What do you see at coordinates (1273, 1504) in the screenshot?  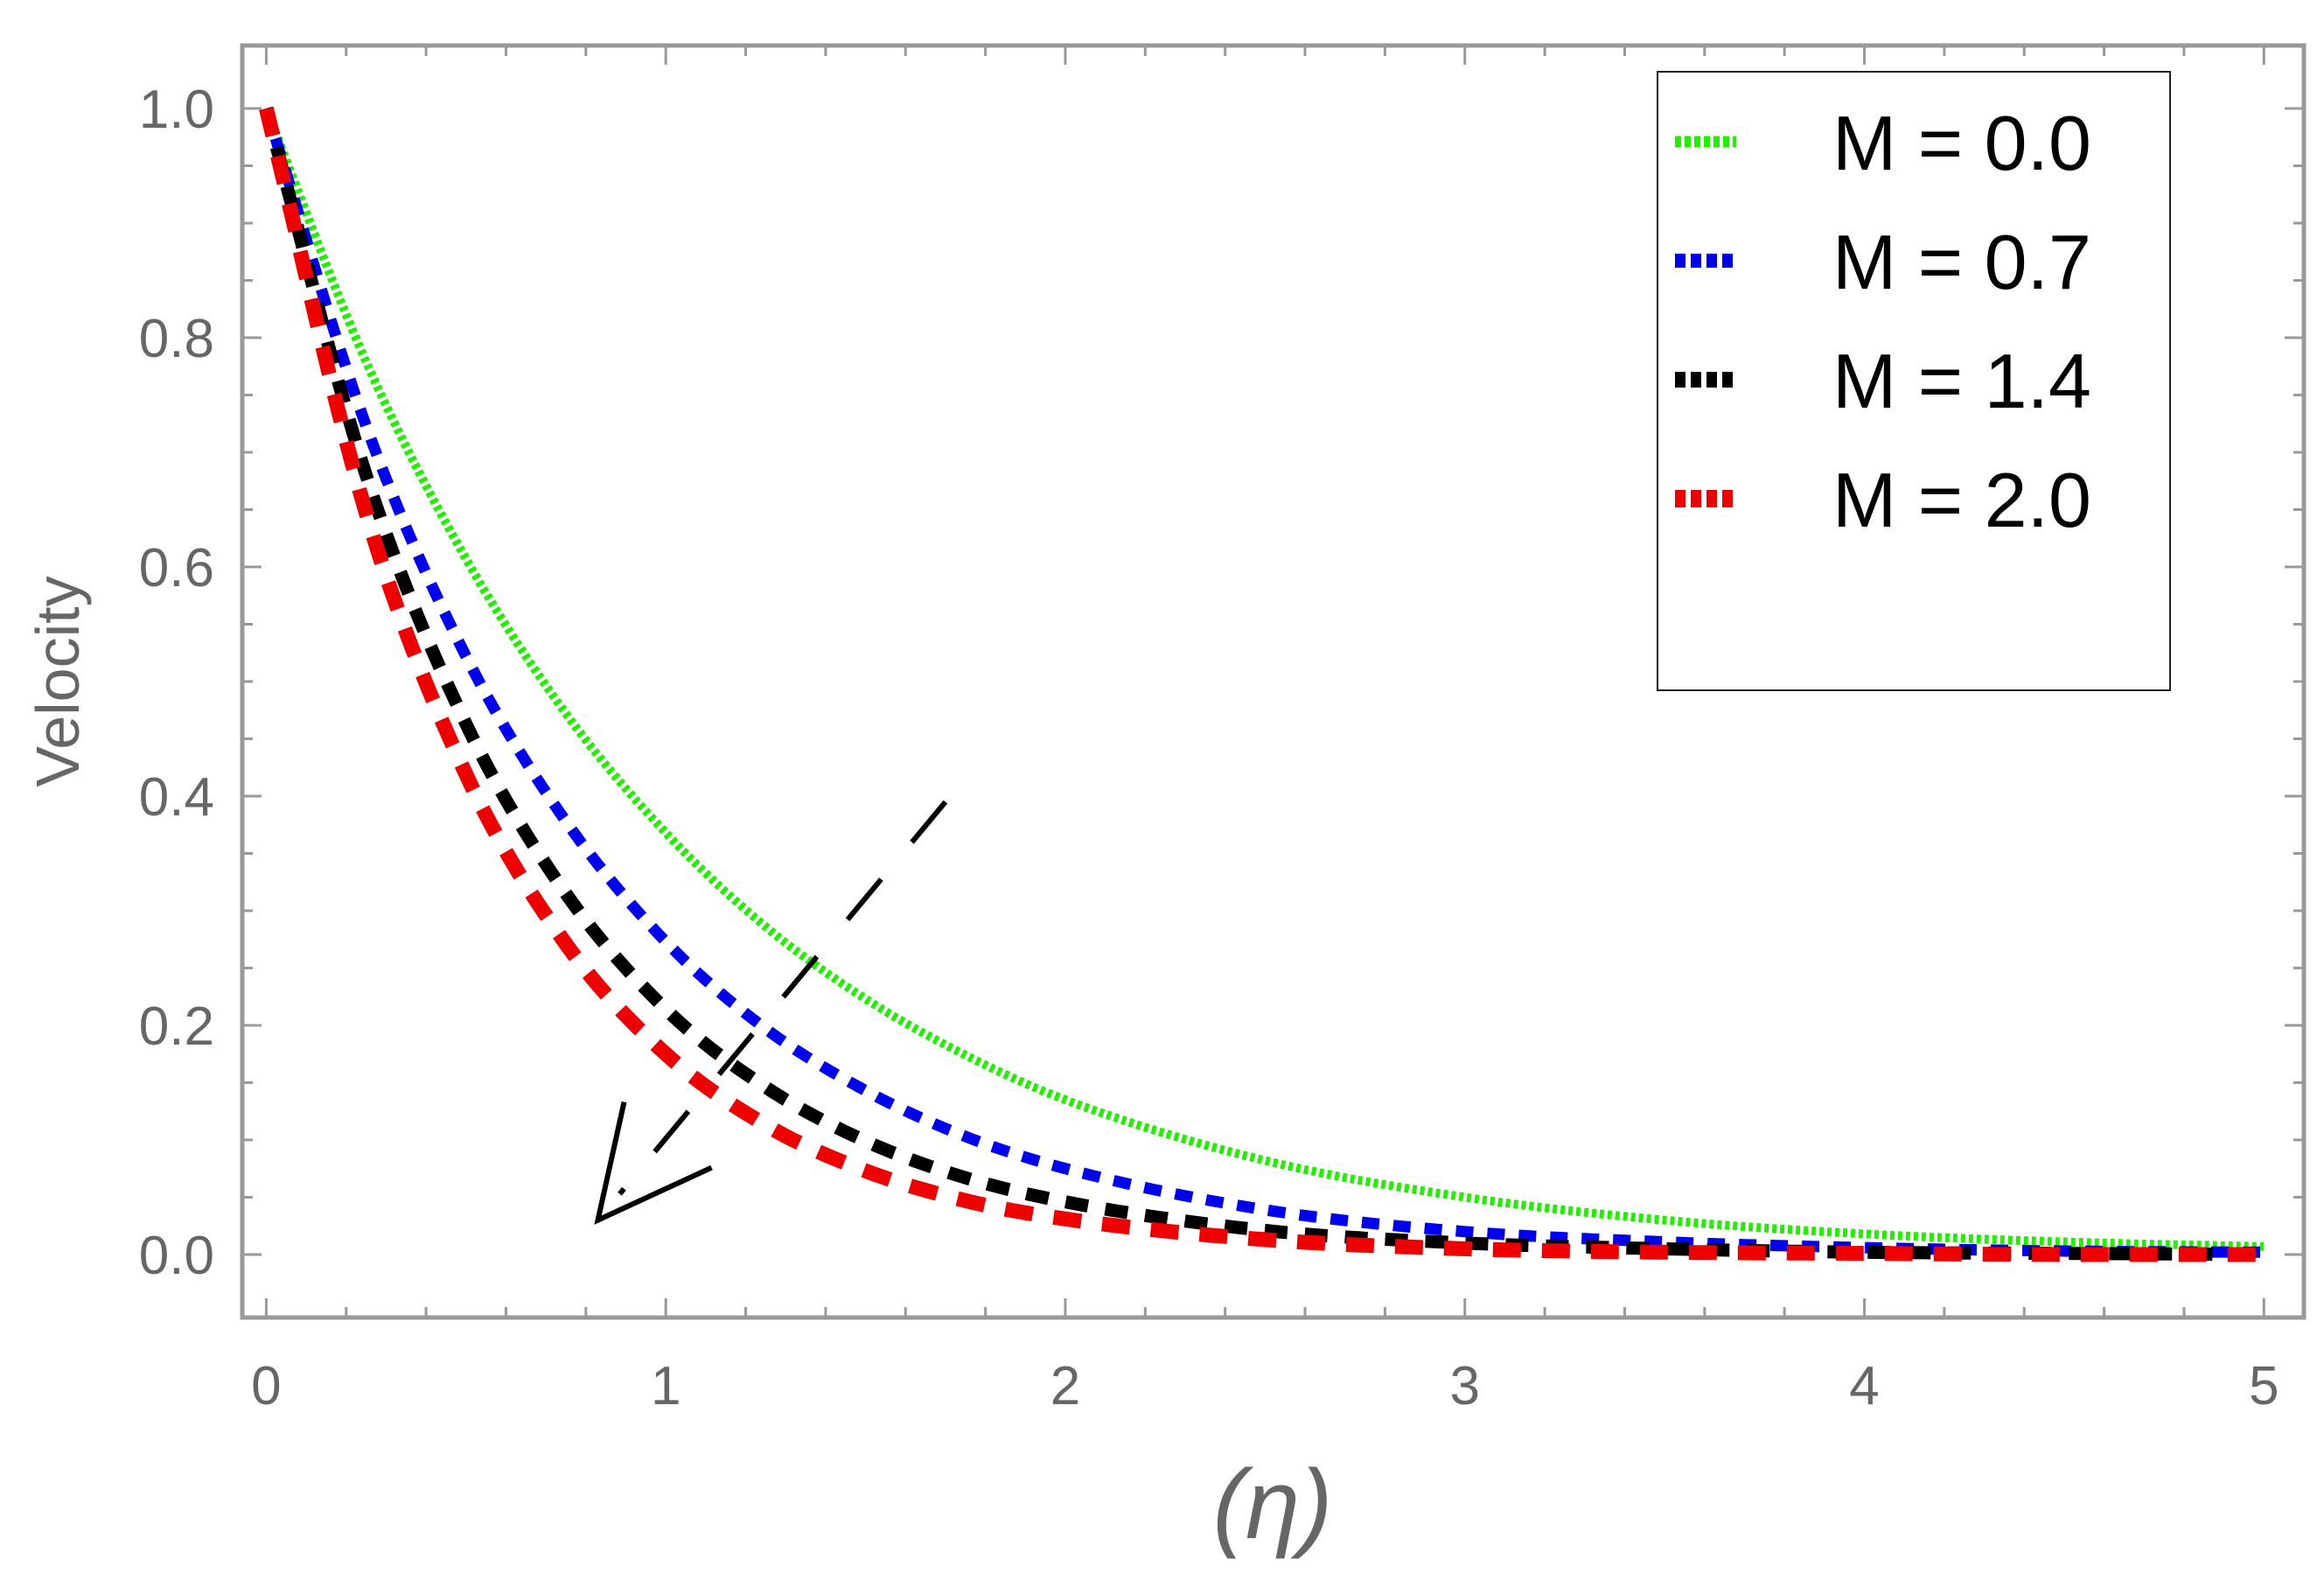 I see `x-axis-label: (η)` at bounding box center [1273, 1504].